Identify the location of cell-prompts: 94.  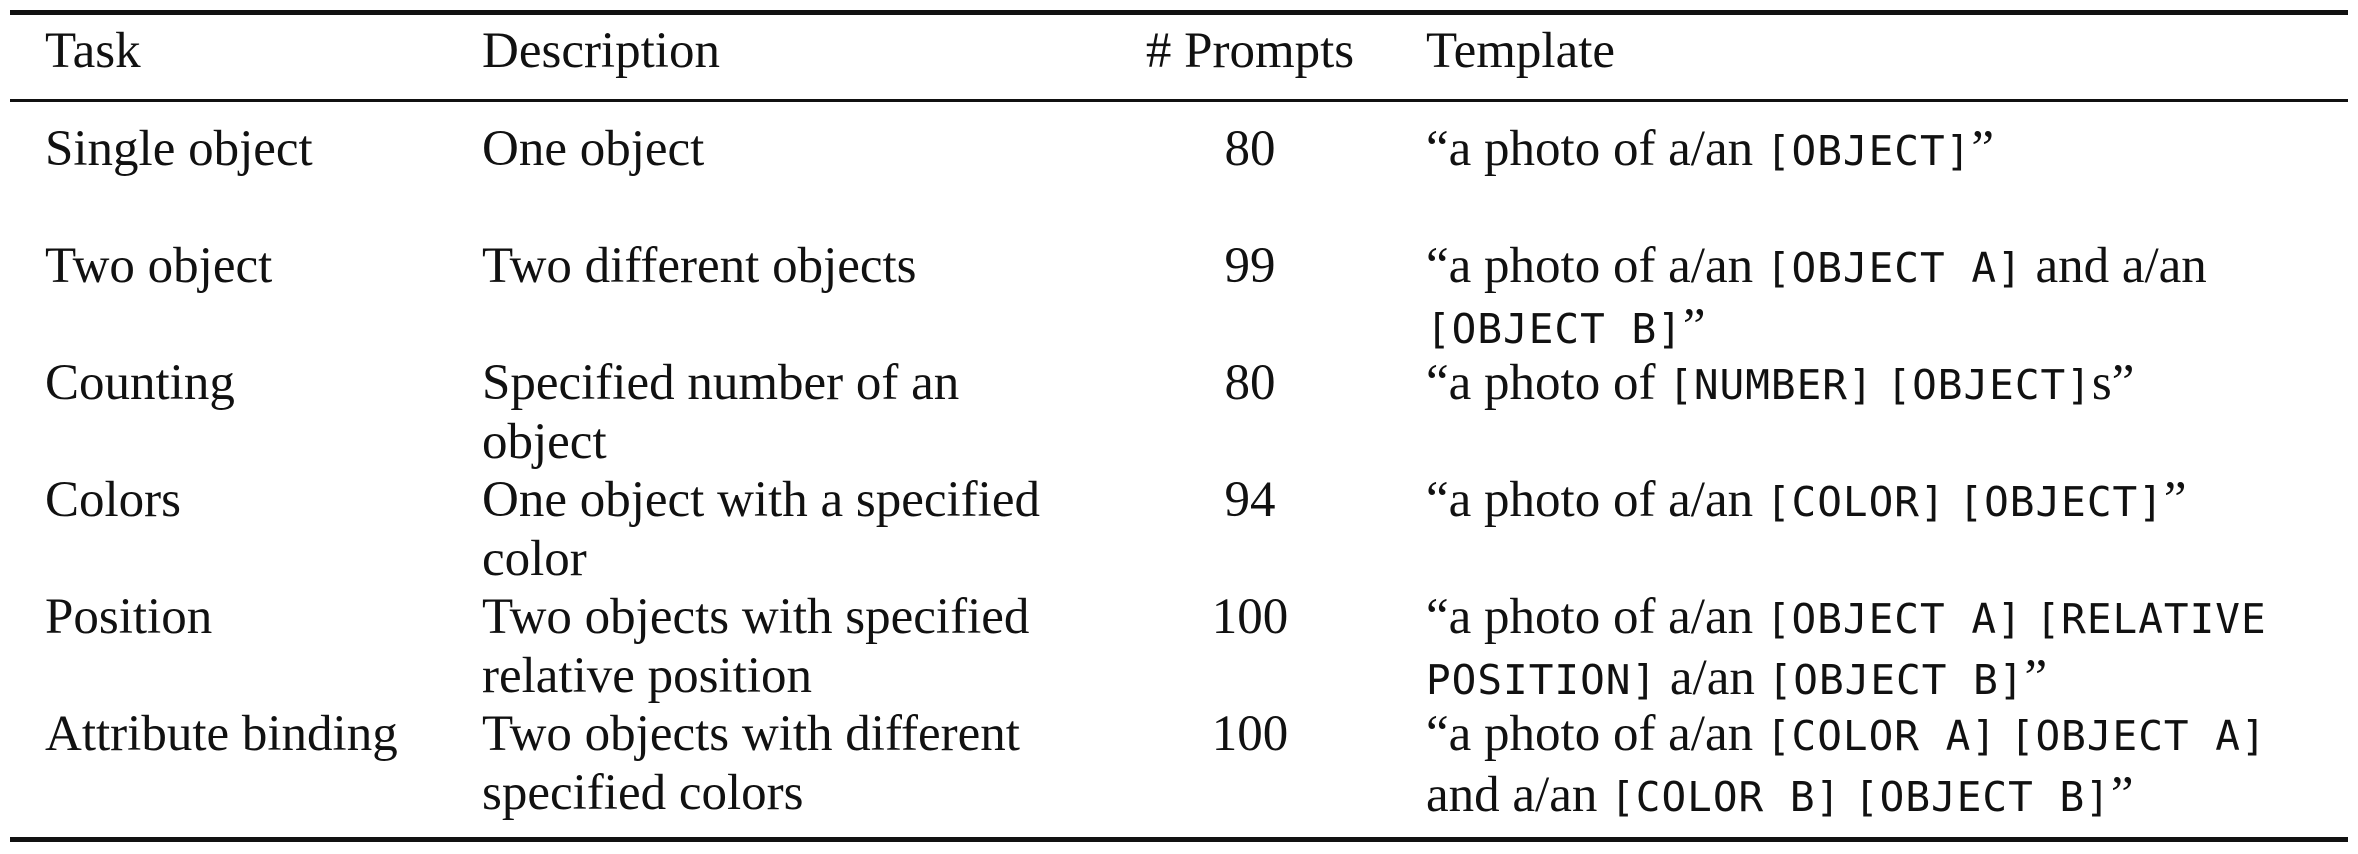
(1250, 500).